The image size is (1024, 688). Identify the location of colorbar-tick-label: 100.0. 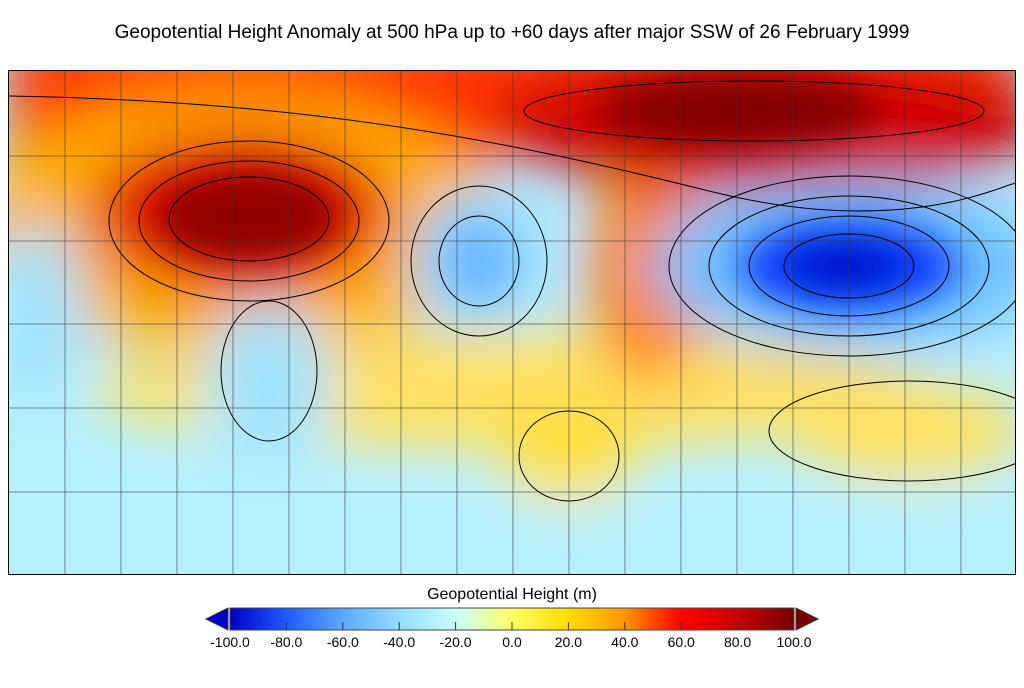
(794, 642).